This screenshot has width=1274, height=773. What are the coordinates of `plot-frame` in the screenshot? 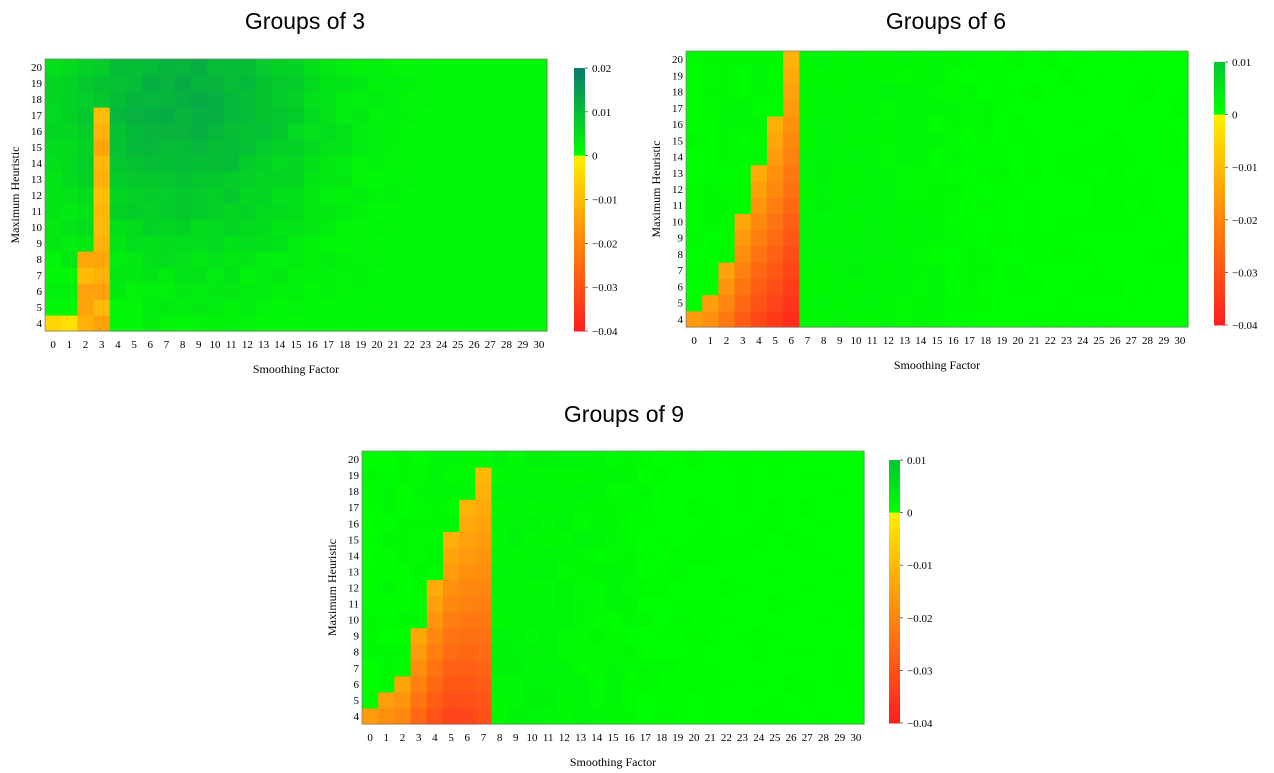 It's located at (296, 195).